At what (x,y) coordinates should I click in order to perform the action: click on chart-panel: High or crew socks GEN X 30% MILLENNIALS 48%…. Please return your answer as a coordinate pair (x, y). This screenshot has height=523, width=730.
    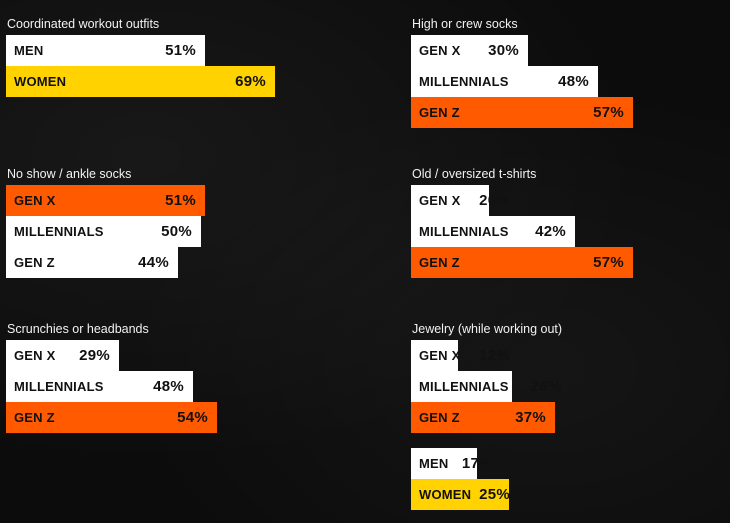
    Looking at the image, I should click on (561, 71).